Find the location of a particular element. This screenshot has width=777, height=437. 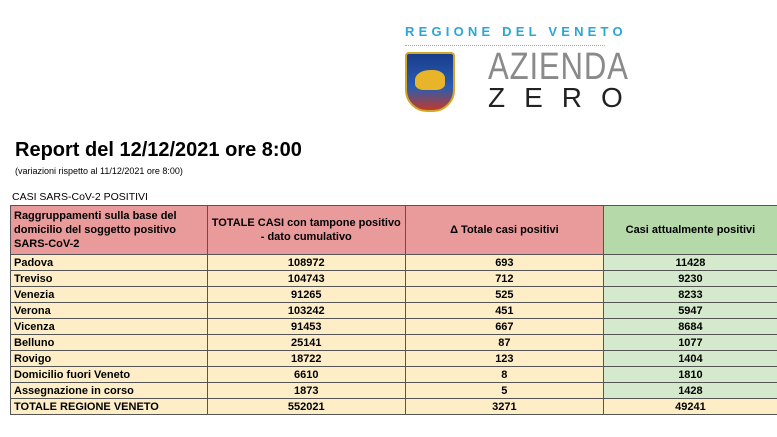

table-row: Domicilio fuori Veneto 6610 8 1810 is located at coordinates (393, 374).